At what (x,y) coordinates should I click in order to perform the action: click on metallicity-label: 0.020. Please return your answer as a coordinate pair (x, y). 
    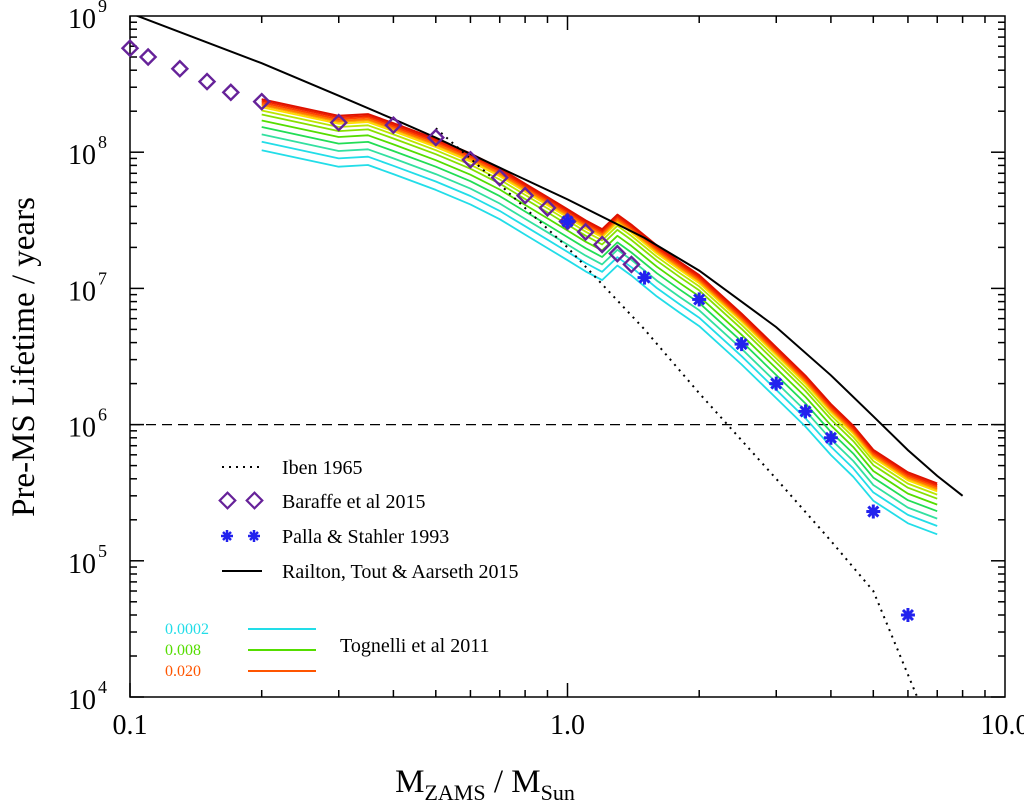
    Looking at the image, I should click on (183, 671).